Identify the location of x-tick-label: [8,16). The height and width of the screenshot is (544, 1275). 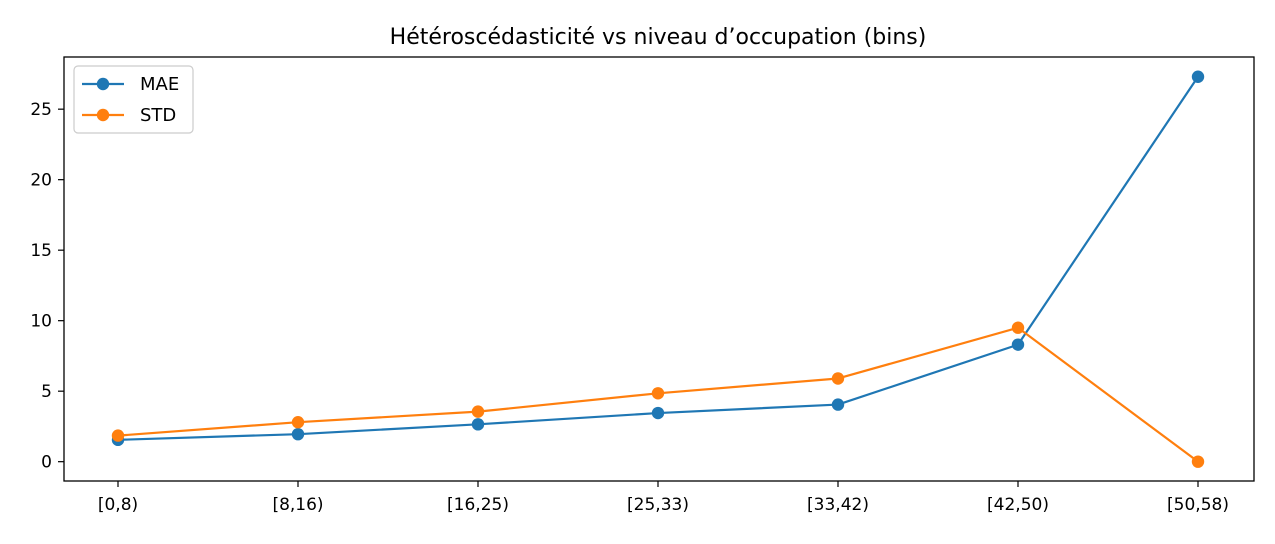
(297, 505).